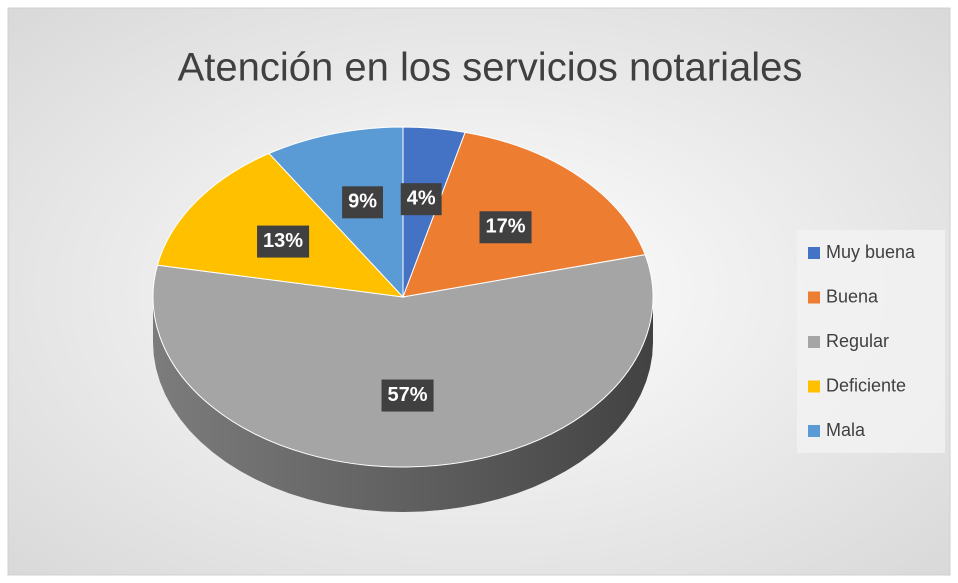 Image resolution: width=958 pixels, height=583 pixels. I want to click on legend-label: Muy buena, so click(871, 252).